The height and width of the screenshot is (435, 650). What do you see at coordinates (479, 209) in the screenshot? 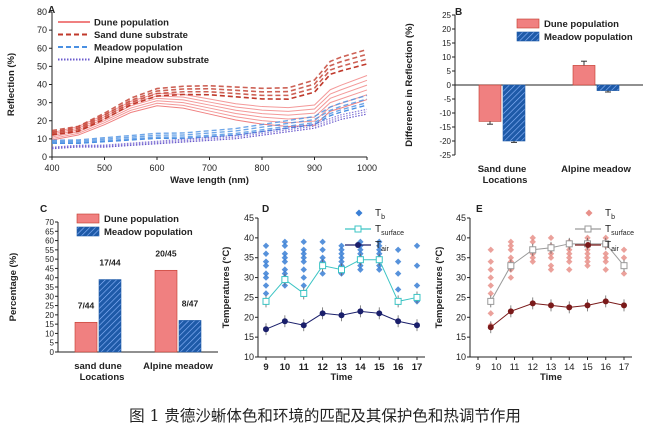
I see `panel-letter-e: E` at bounding box center [479, 209].